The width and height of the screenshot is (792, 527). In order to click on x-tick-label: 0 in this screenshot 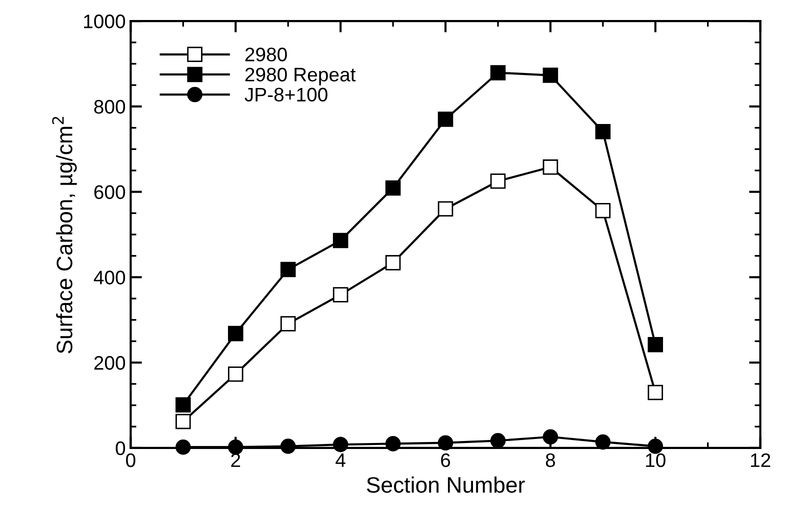, I will do `click(131, 460)`.